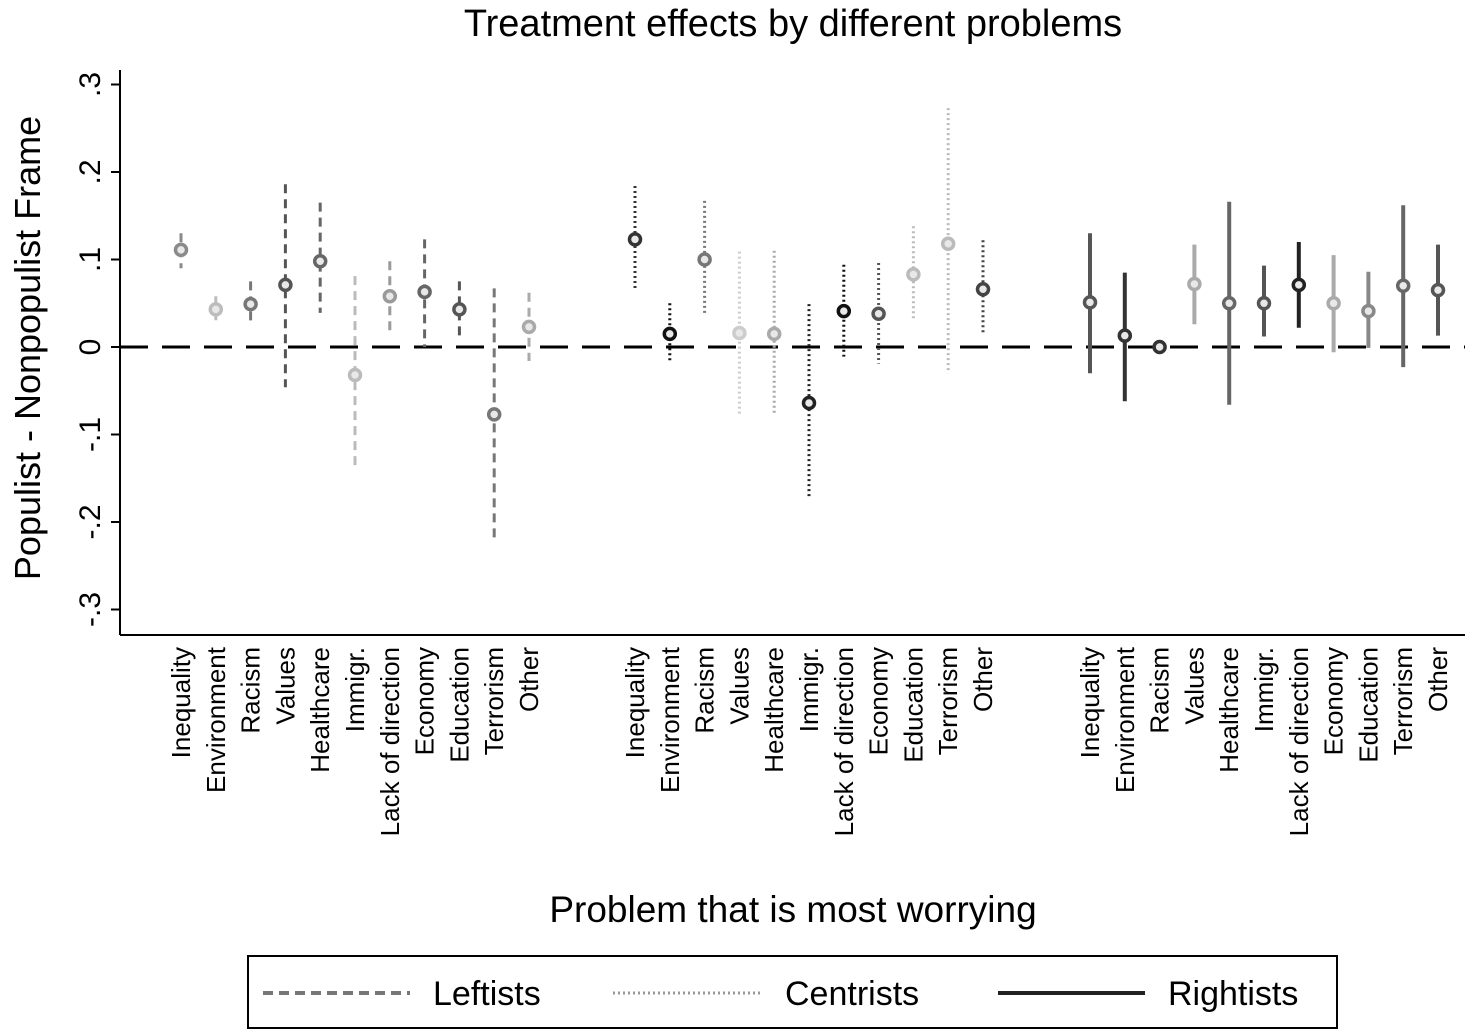  What do you see at coordinates (90, 259) in the screenshot?
I see `y-tick-label: .1` at bounding box center [90, 259].